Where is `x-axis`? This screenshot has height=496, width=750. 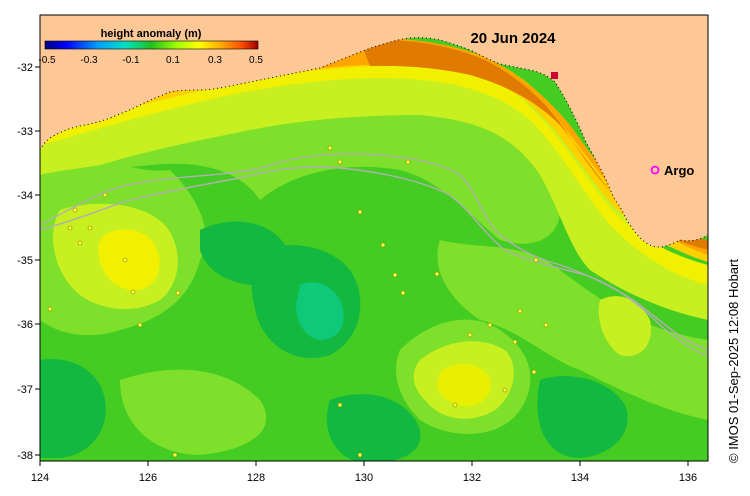
x-axis is located at coordinates (364, 463).